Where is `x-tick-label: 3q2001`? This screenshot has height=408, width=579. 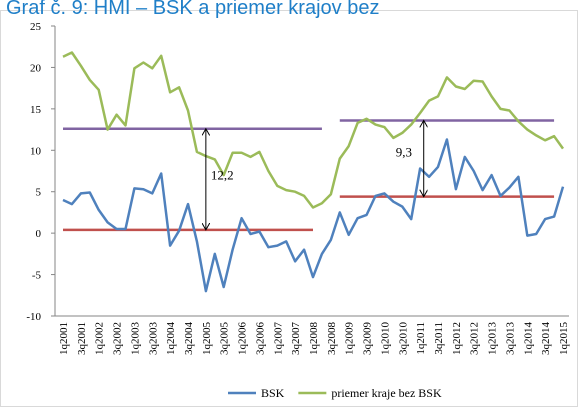
x-tick-label: 3q2001 is located at coordinates (82, 338).